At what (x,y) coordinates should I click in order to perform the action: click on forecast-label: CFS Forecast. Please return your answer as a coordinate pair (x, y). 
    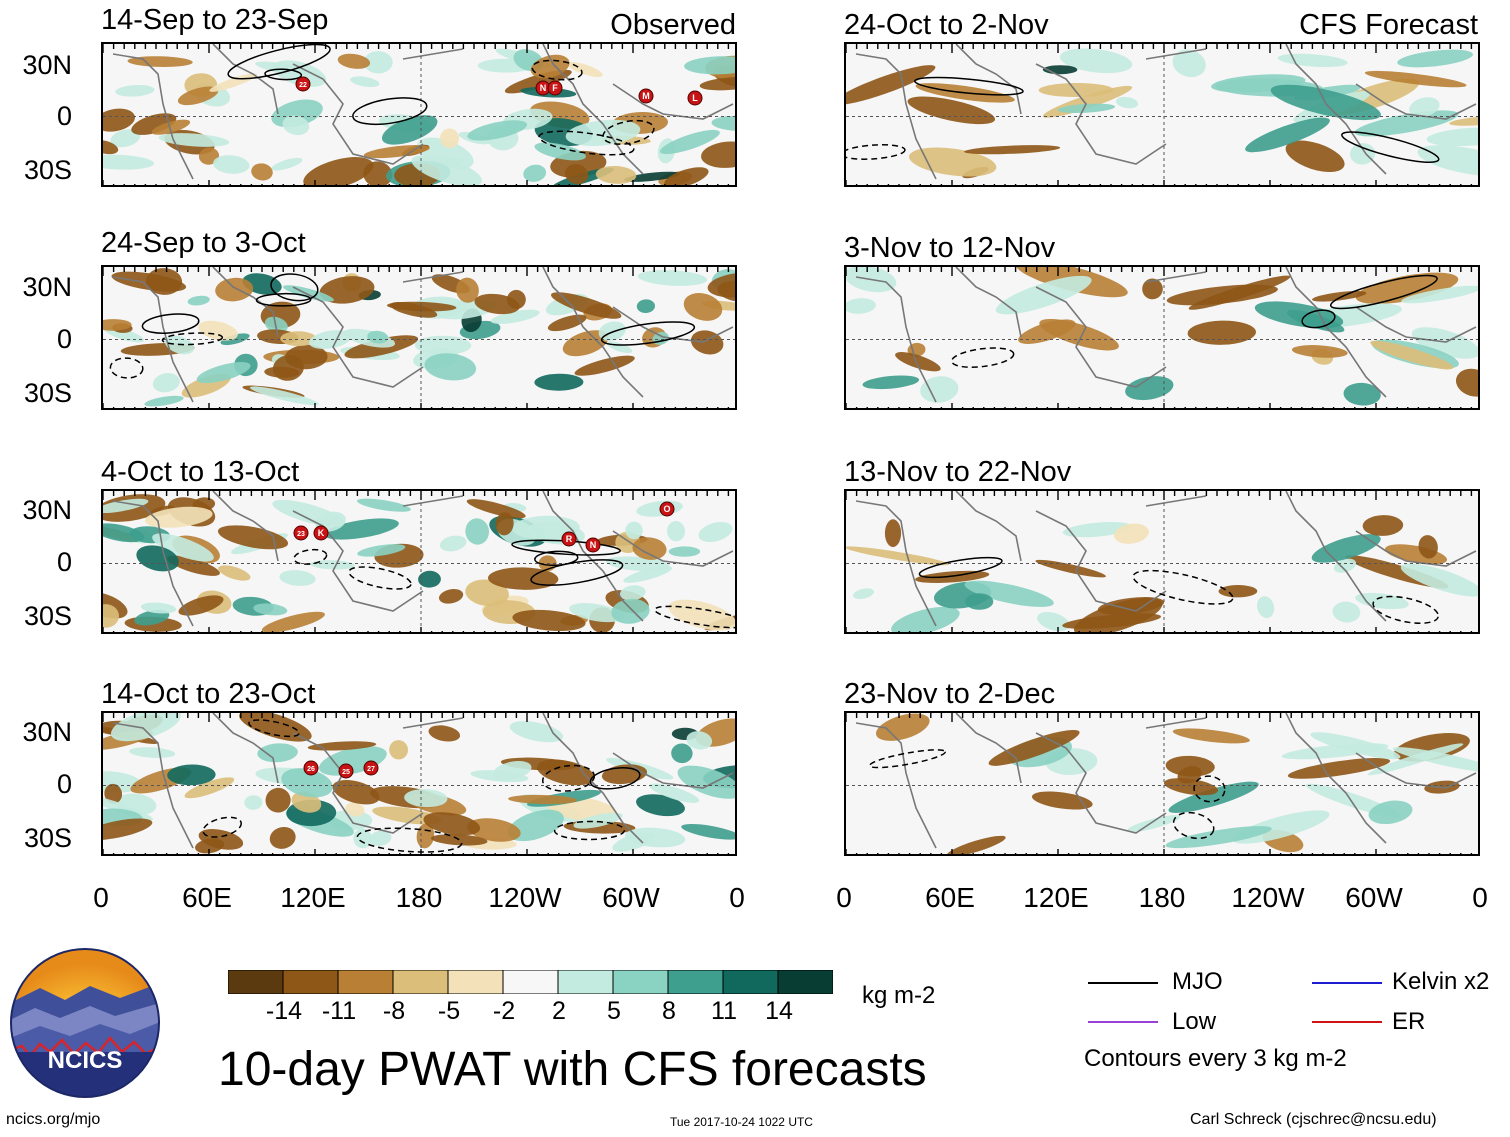
    Looking at the image, I should click on (1388, 25).